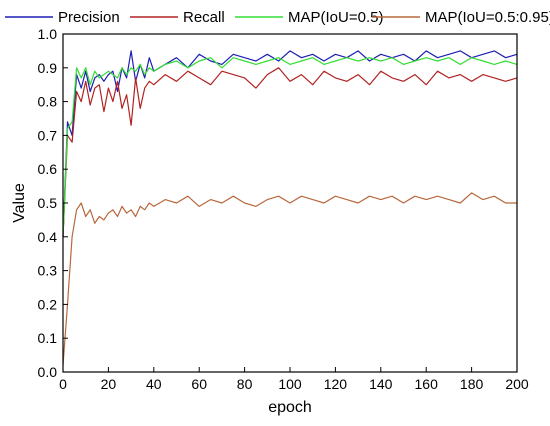 This screenshot has width=550, height=426. Describe the element at coordinates (199, 384) in the screenshot. I see `x-tick-label: 60` at that location.